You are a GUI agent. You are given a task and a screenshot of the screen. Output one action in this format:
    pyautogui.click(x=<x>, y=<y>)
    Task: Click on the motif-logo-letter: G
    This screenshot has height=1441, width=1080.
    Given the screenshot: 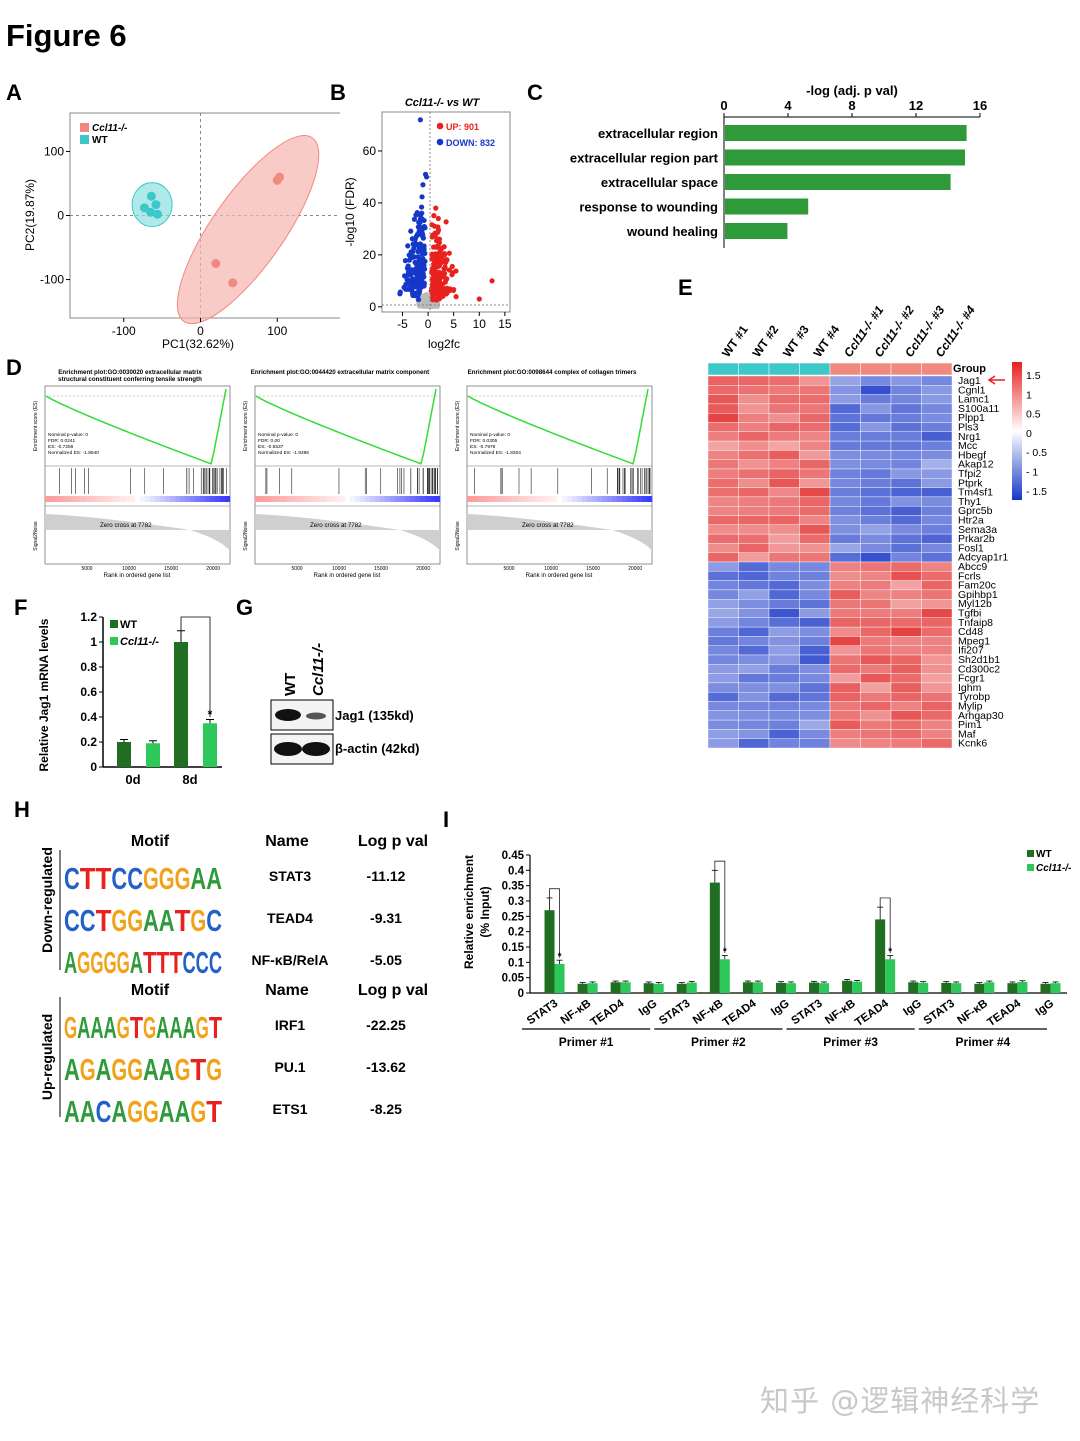 What is the action you would take?
    pyautogui.click(x=198, y=1109)
    